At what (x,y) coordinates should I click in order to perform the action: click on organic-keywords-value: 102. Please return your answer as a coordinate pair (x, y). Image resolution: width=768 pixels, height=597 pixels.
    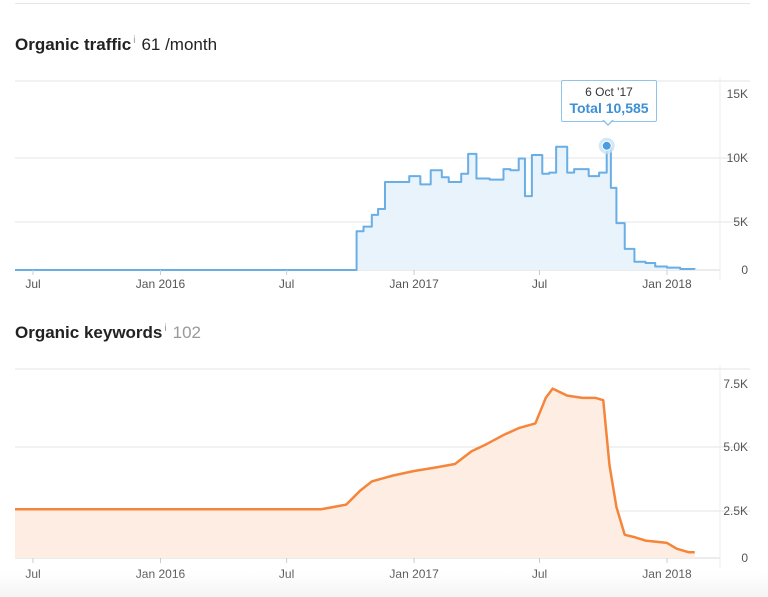
    Looking at the image, I should click on (186, 332).